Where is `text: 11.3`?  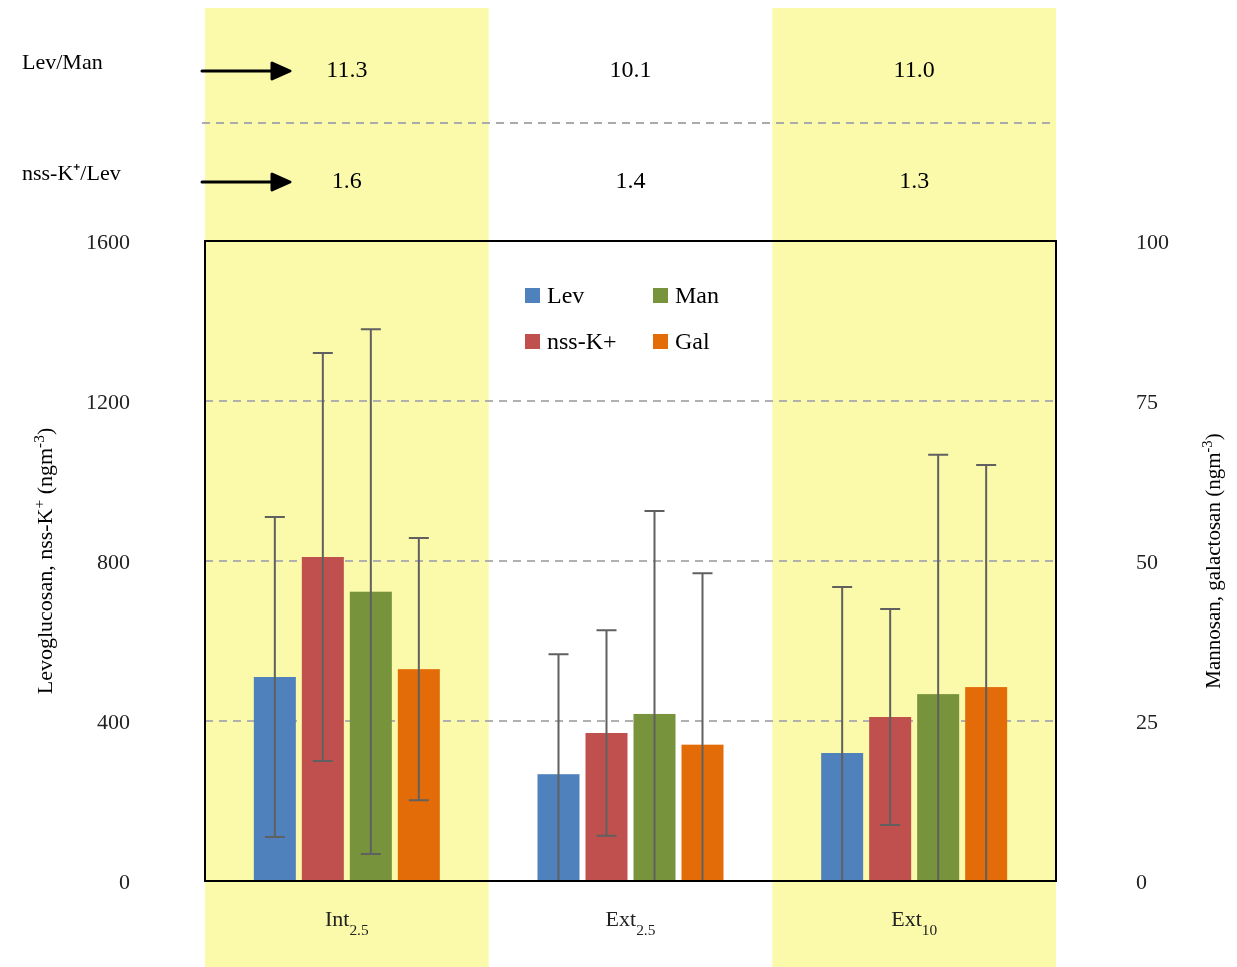
text: 11.3 is located at coordinates (347, 69).